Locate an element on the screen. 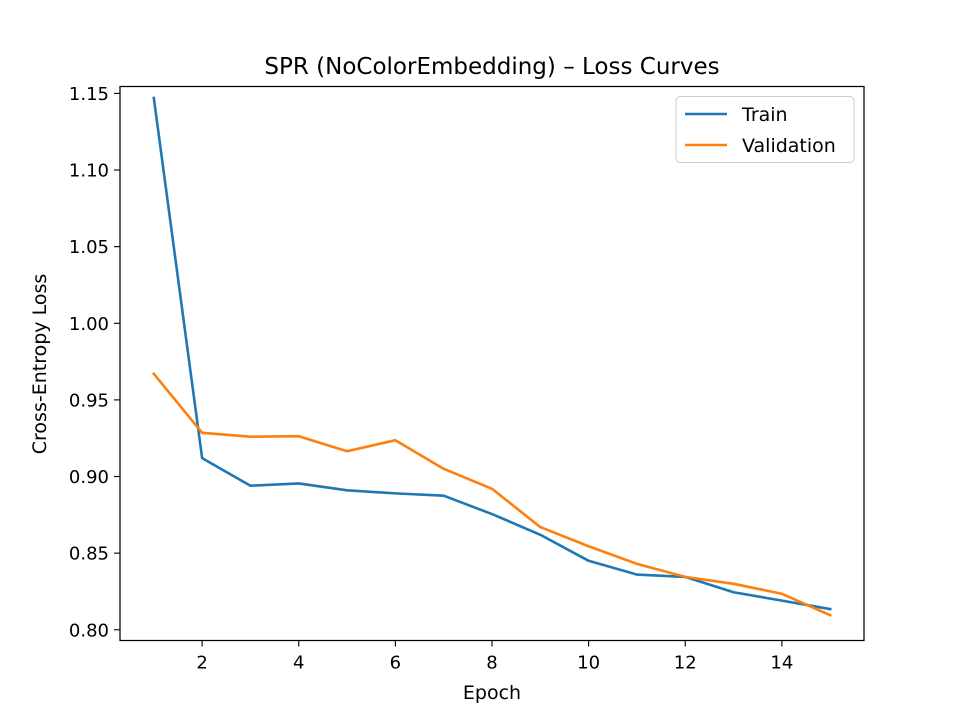 The height and width of the screenshot is (720, 960). x-tick-label: 14 is located at coordinates (781, 663).